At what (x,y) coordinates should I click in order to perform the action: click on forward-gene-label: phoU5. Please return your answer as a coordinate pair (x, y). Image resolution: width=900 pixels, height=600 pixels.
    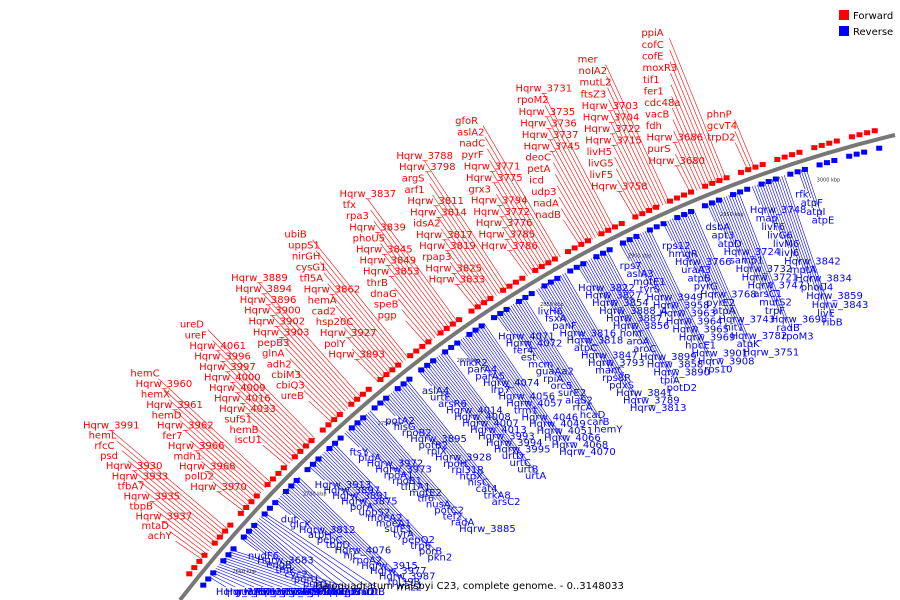
    Looking at the image, I should click on (369, 239).